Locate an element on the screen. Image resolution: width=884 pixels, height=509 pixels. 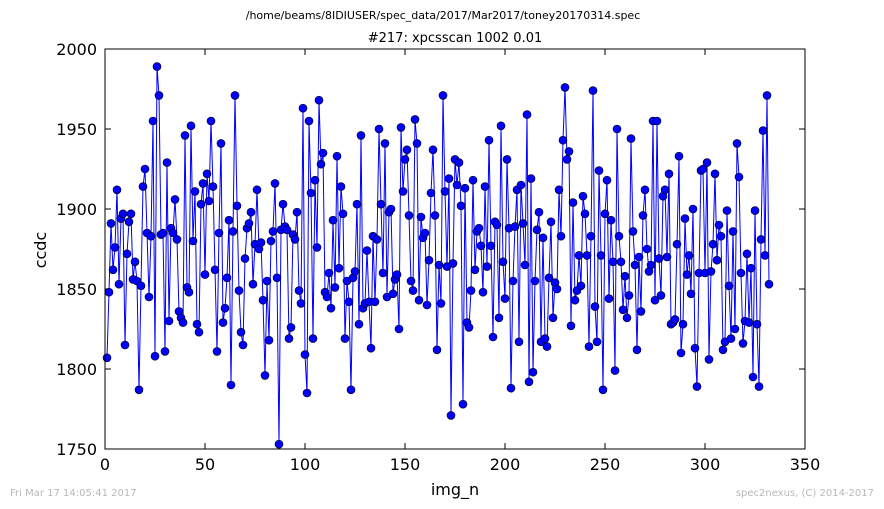
x-tick-label: 300 is located at coordinates (705, 464).